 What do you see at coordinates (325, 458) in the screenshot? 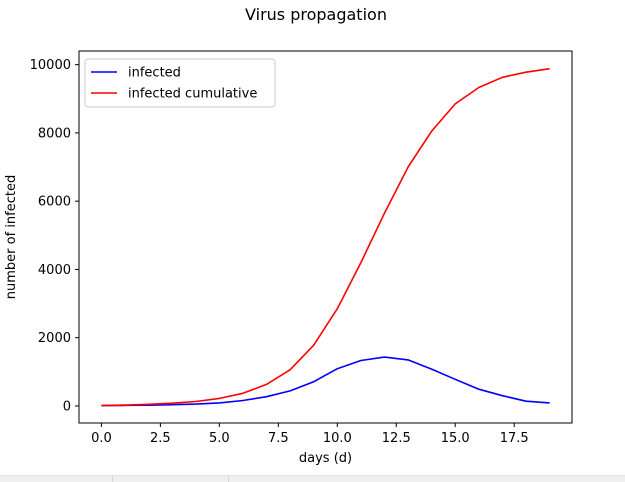
I see `x-axis-label: days (d)` at bounding box center [325, 458].